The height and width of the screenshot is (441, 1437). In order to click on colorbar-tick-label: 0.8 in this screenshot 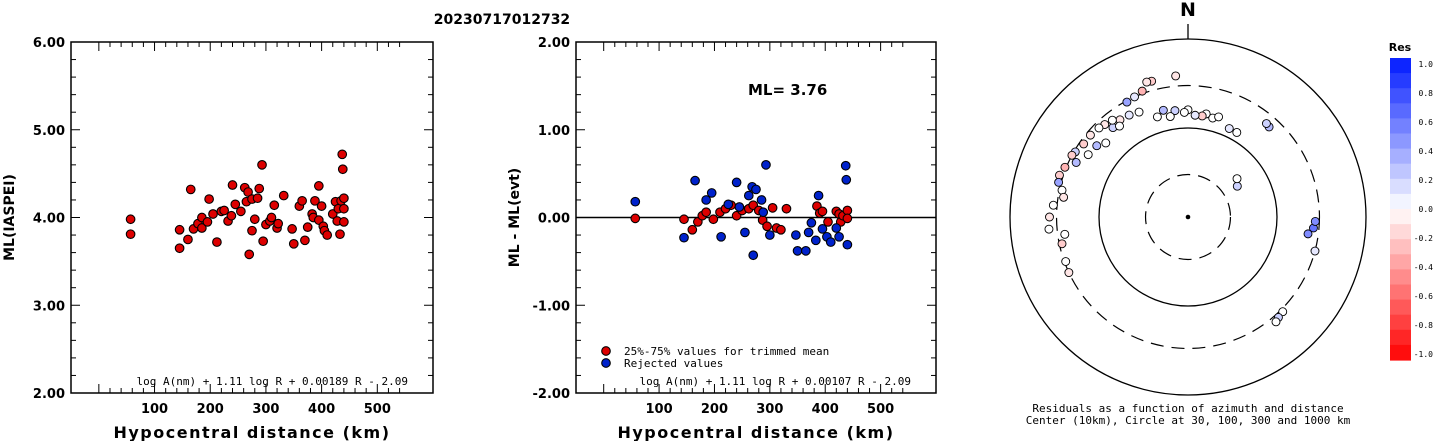, I will do `click(1426, 93)`.